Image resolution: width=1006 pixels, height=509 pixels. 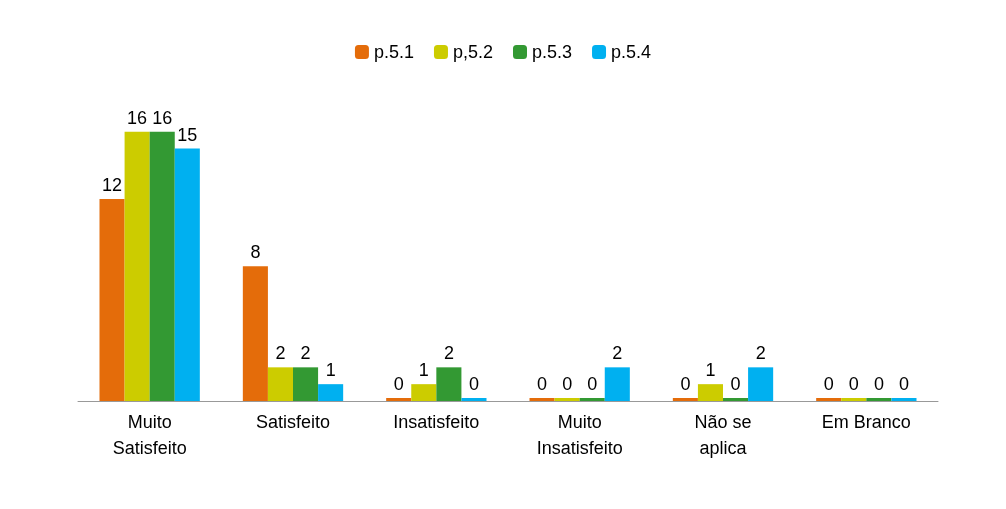 What do you see at coordinates (293, 422) in the screenshot?
I see `x-tick-label: Satisfeito` at bounding box center [293, 422].